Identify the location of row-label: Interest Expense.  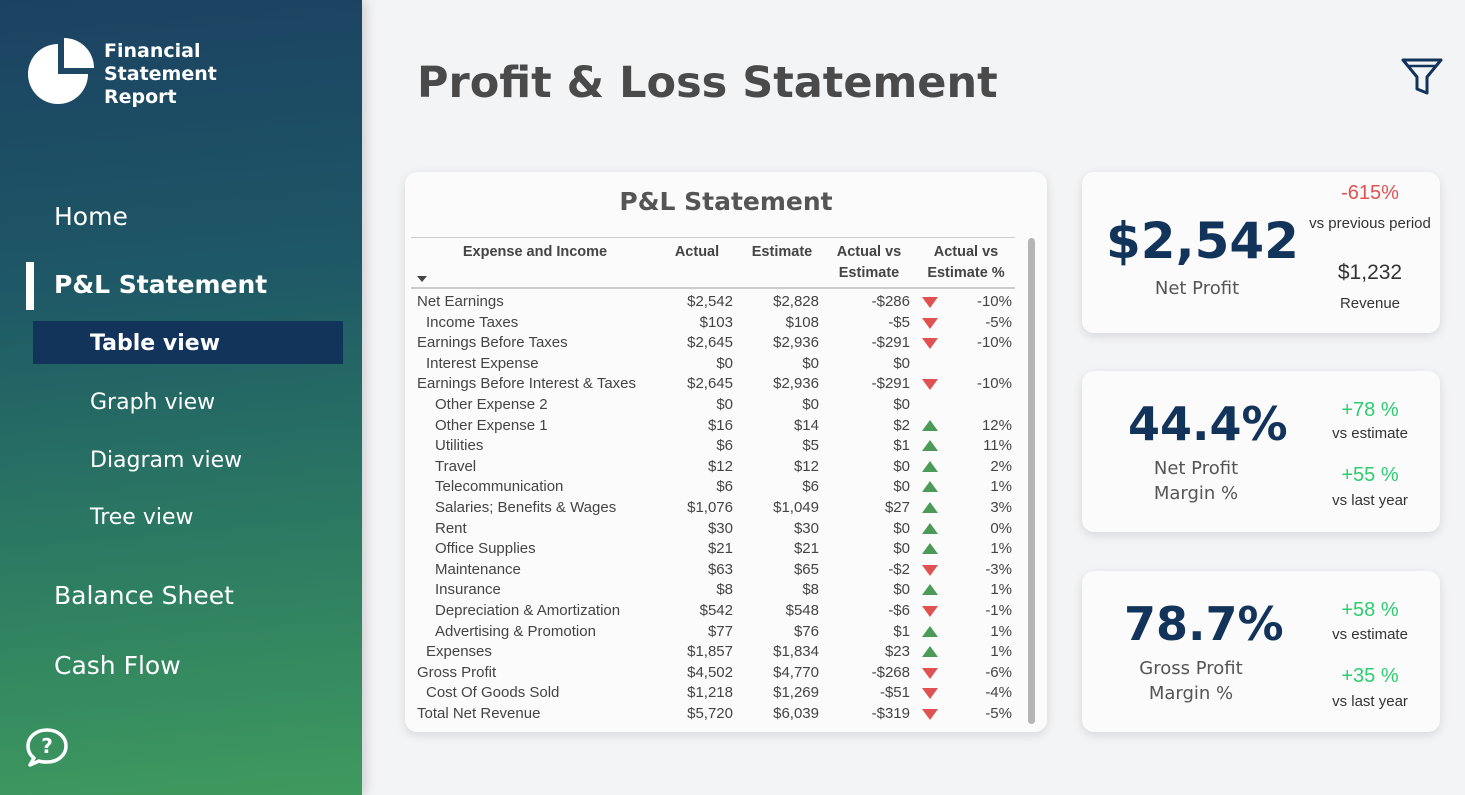
(482, 363).